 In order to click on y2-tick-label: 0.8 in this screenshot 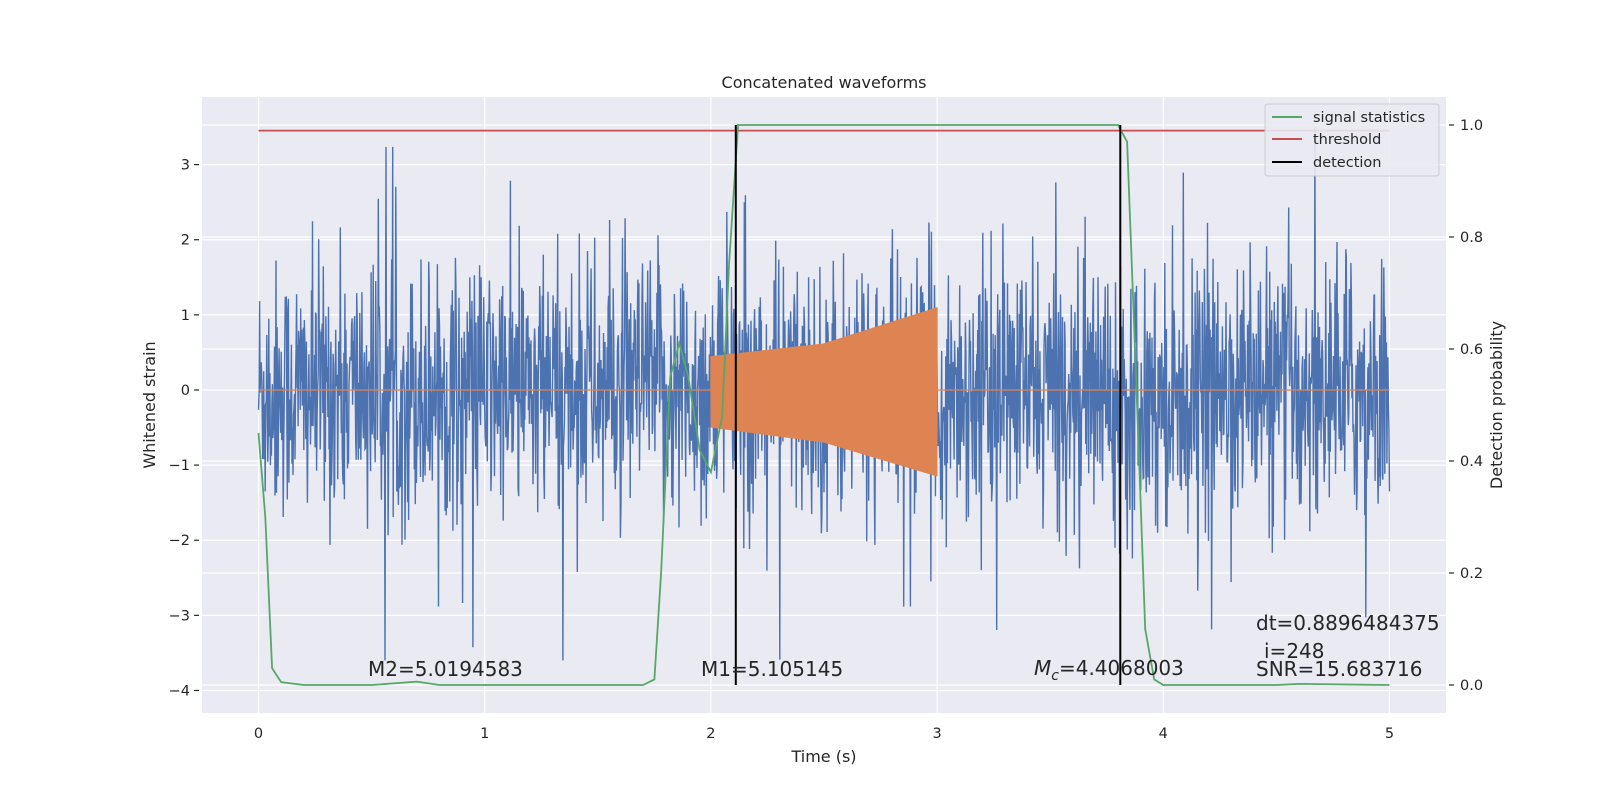, I will do `click(1471, 238)`.